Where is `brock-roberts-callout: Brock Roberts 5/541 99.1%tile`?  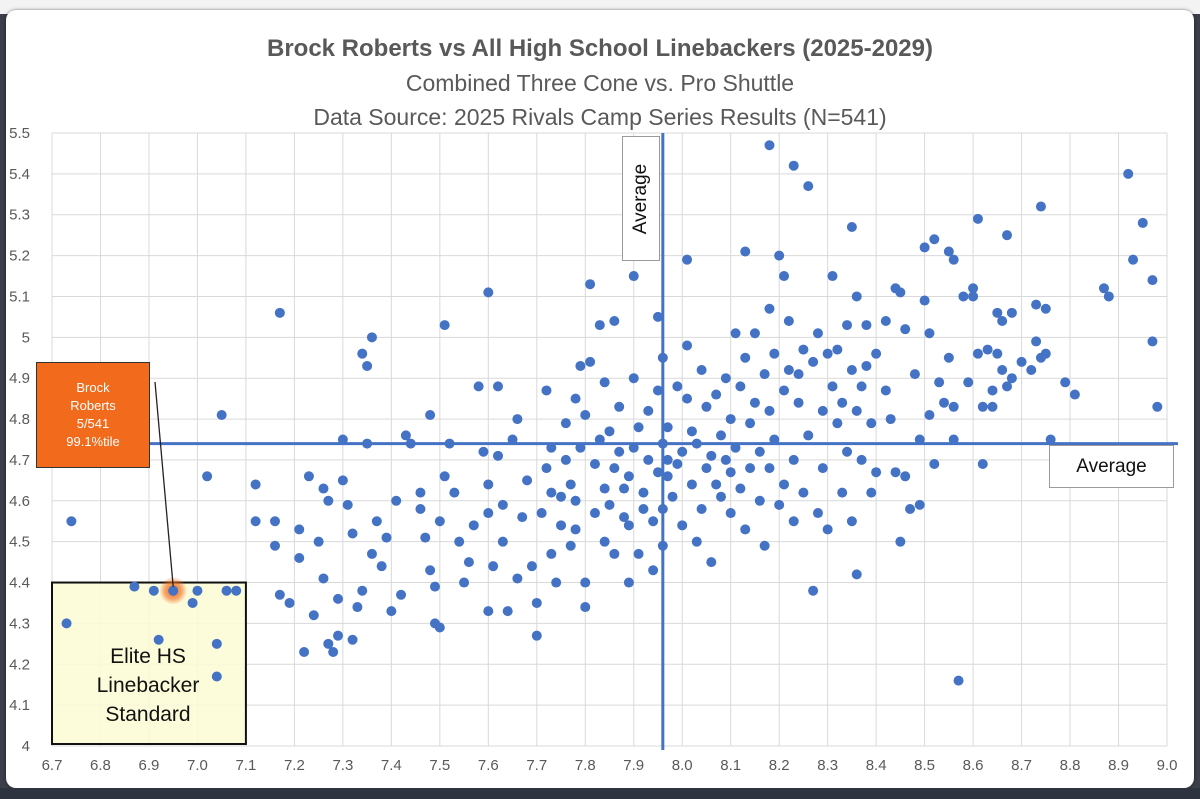
brock-roberts-callout: Brock Roberts 5/541 99.1%tile is located at coordinates (93, 415).